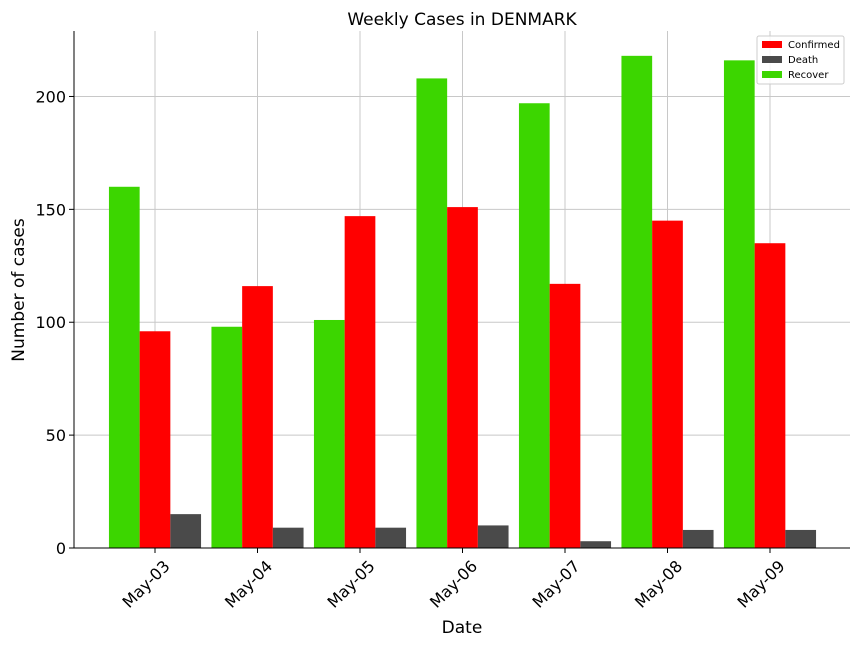 This screenshot has width=864, height=648. What do you see at coordinates (814, 45) in the screenshot?
I see `legend-label-confirmed: Confirmed` at bounding box center [814, 45].